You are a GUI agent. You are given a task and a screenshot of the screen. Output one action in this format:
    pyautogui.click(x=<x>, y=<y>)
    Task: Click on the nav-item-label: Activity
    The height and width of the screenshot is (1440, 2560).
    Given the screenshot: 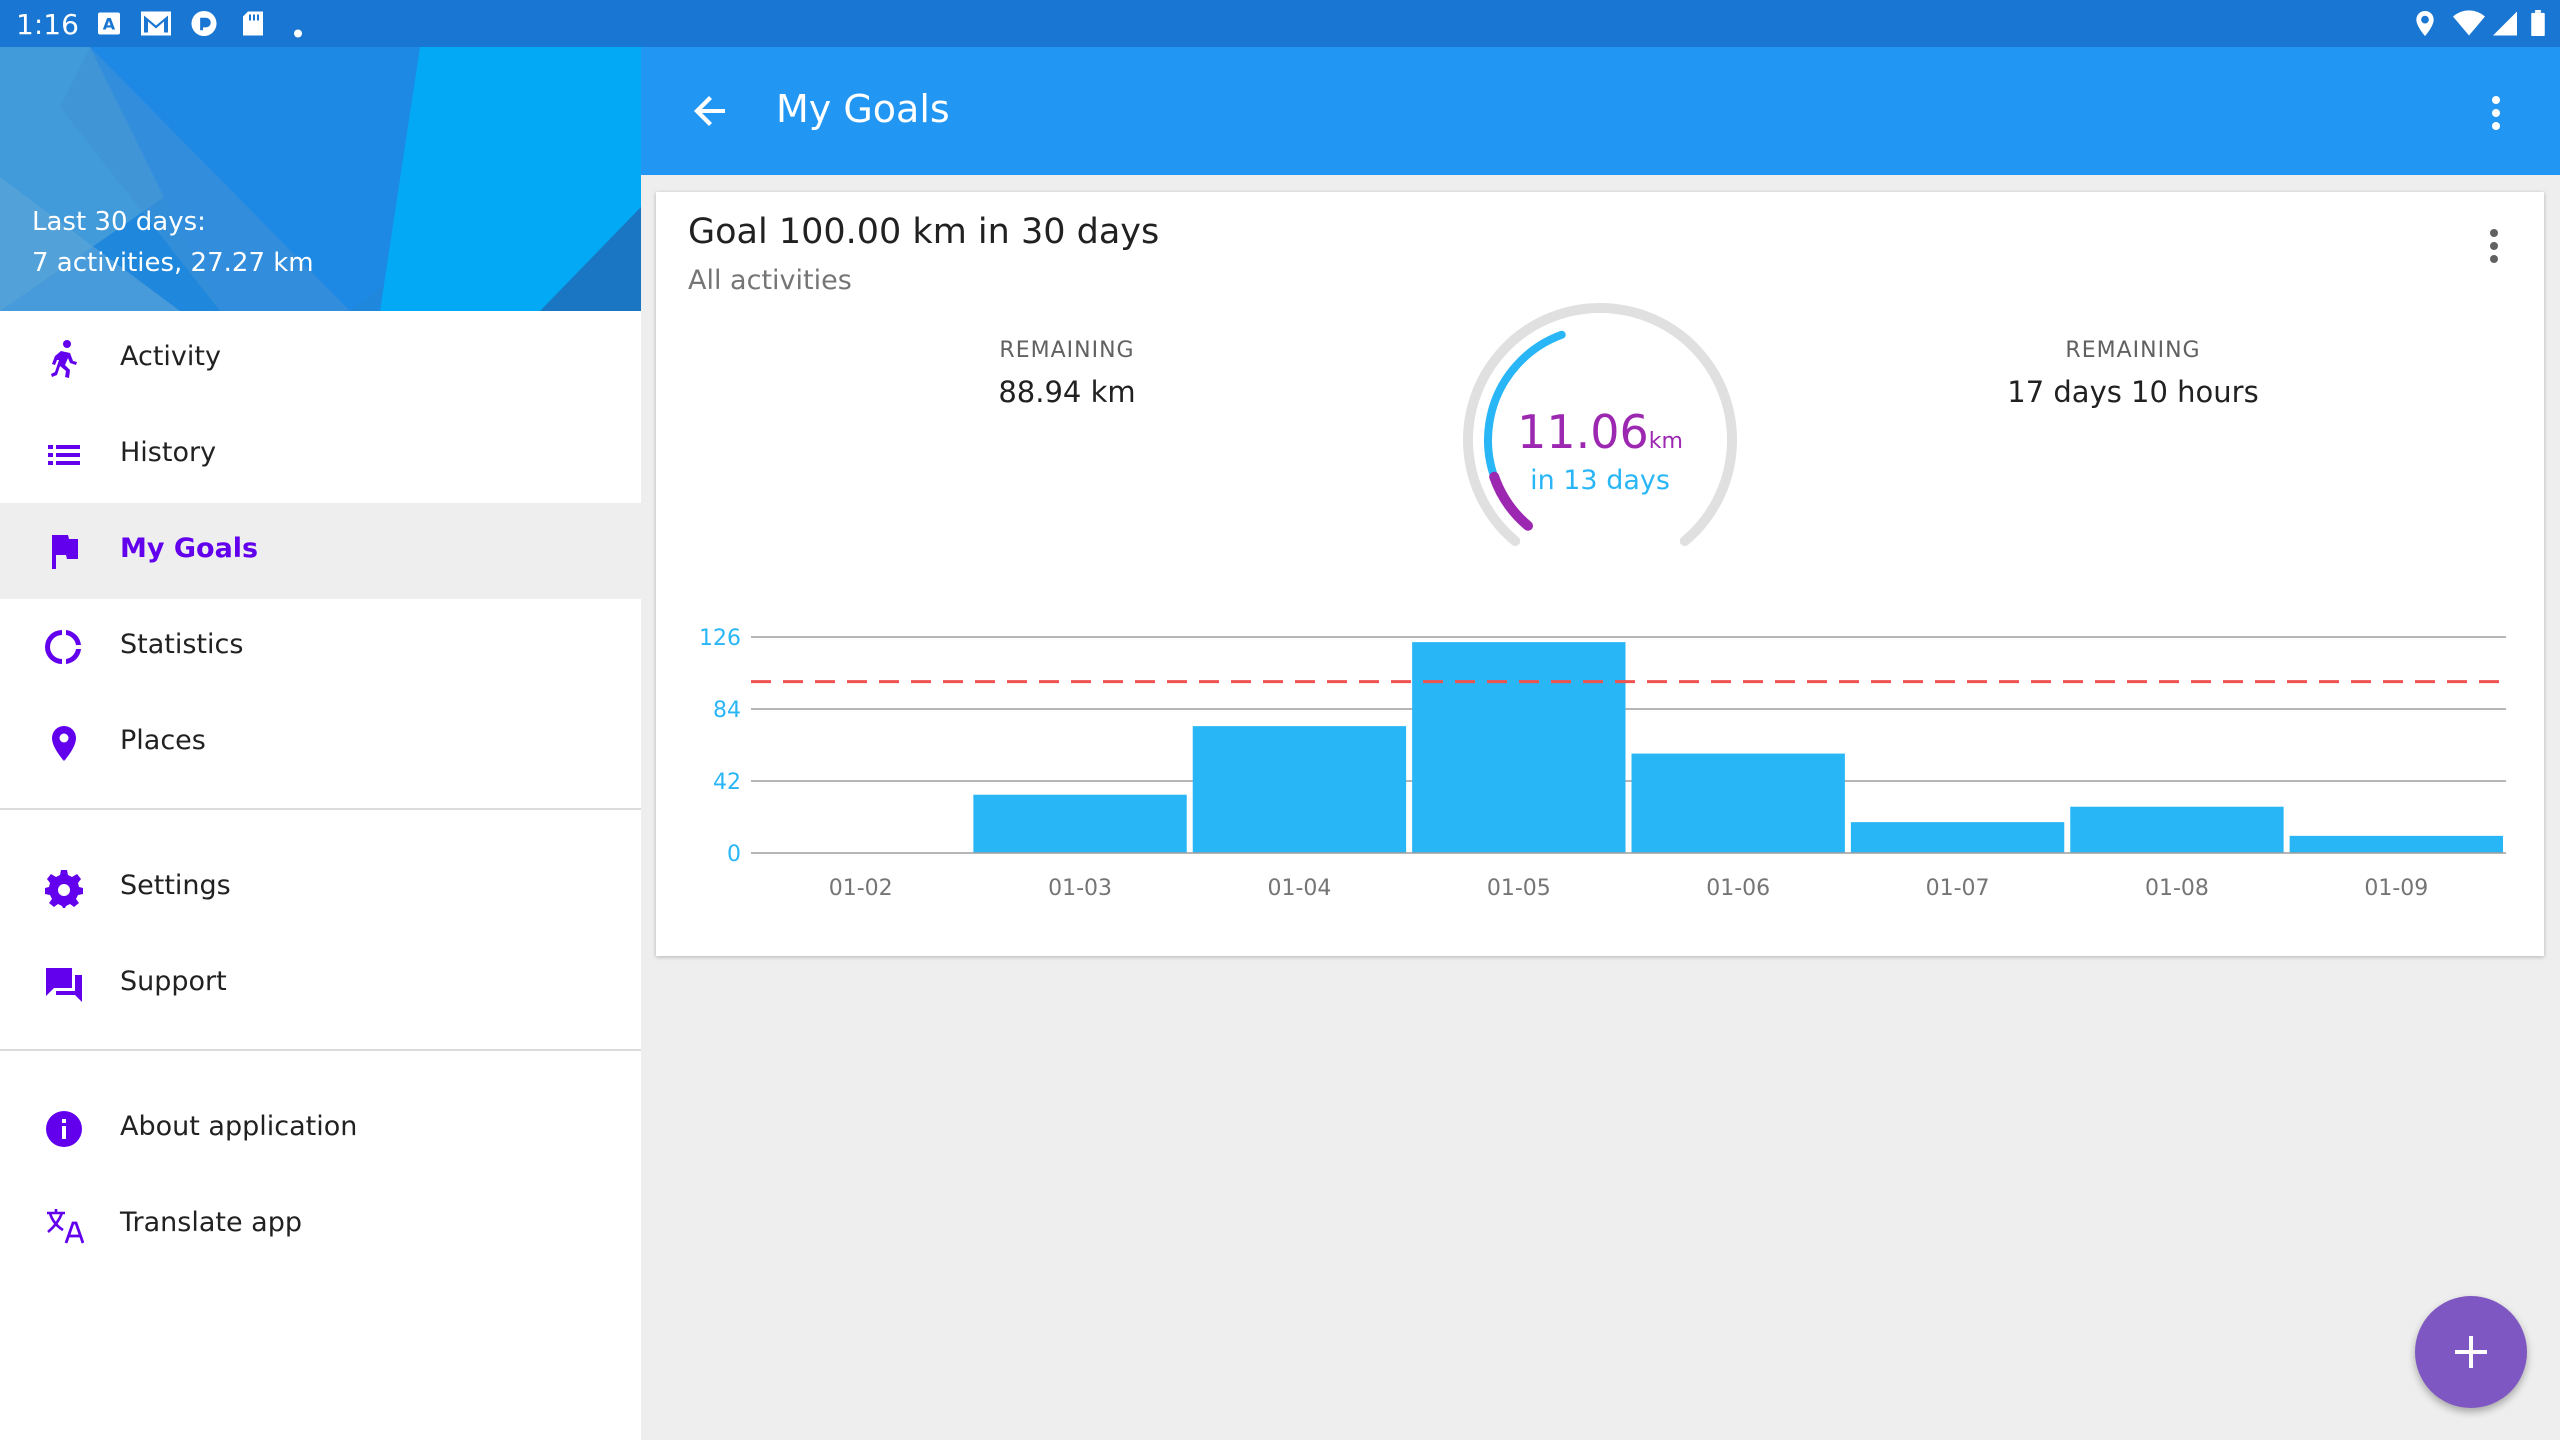 What is the action you would take?
    pyautogui.click(x=170, y=356)
    